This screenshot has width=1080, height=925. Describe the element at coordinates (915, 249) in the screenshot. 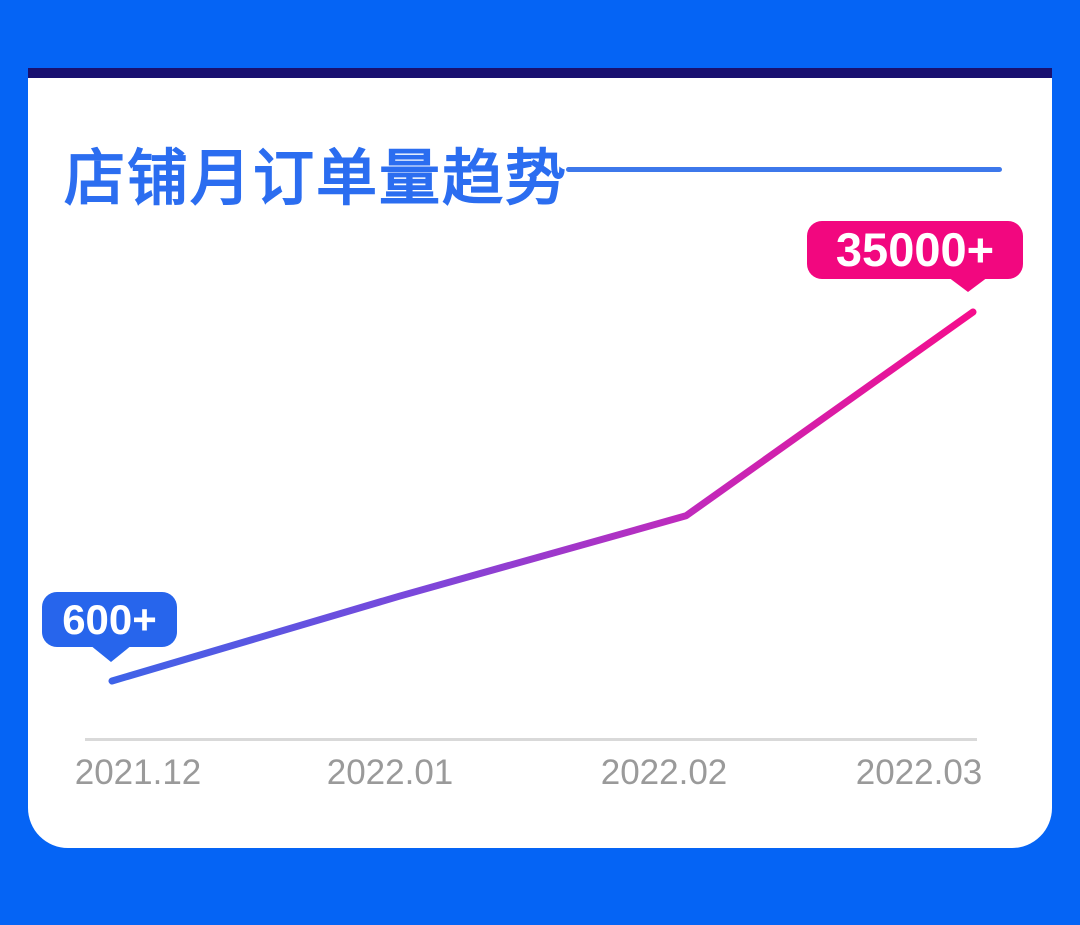

I see `end-value-label: 35000+` at that location.